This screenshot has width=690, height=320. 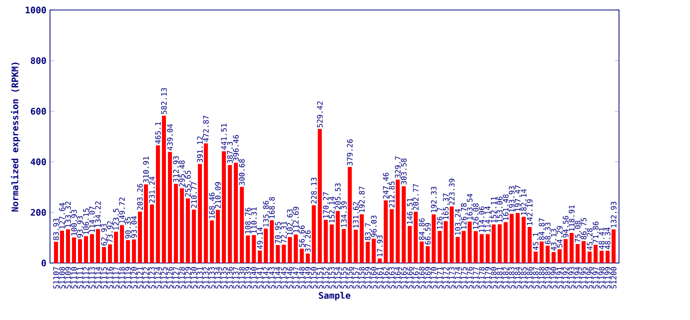 What do you see at coordinates (334, 296) in the screenshot?
I see `x-axis-title: Sample` at bounding box center [334, 296].